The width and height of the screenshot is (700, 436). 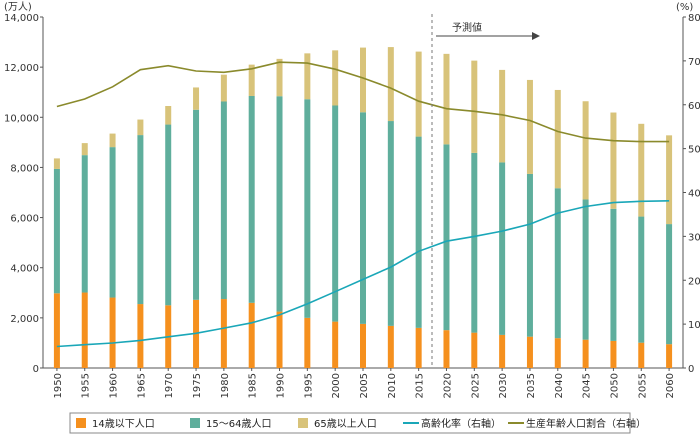 I want to click on x-tick-label: 1985, so click(x=253, y=385).